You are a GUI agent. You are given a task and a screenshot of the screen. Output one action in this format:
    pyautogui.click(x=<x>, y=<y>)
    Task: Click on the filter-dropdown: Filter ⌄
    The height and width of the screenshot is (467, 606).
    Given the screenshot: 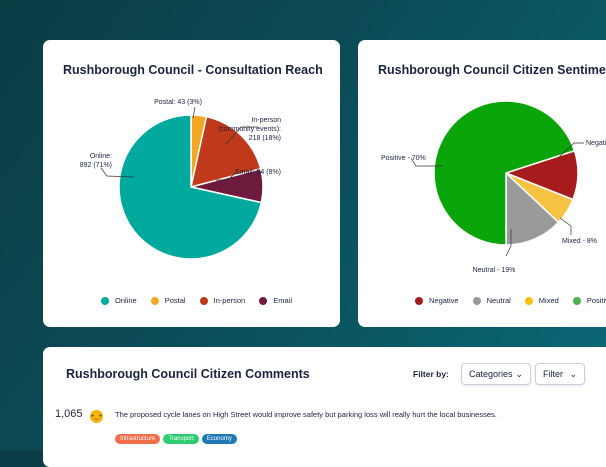 What is the action you would take?
    pyautogui.click(x=560, y=374)
    